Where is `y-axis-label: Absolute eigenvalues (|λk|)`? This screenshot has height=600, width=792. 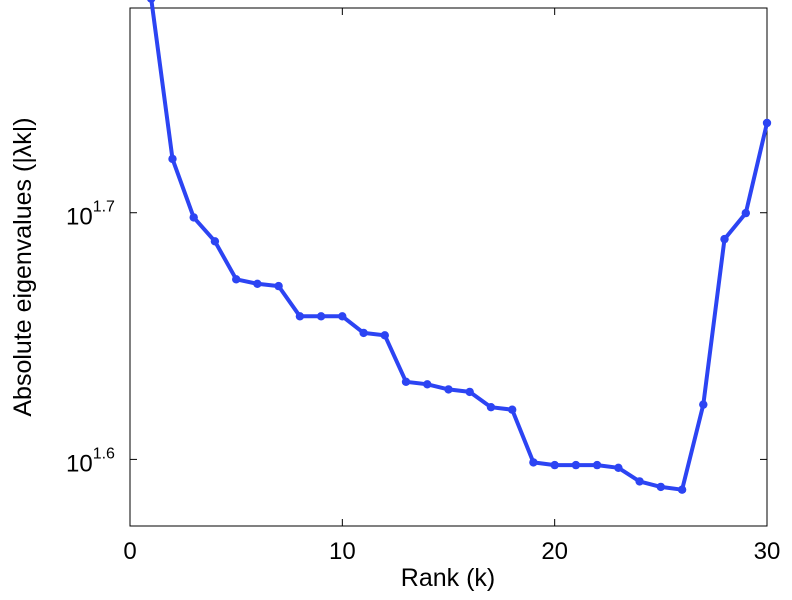 y-axis-label: Absolute eigenvalues (|λk|) is located at coordinates (23, 266).